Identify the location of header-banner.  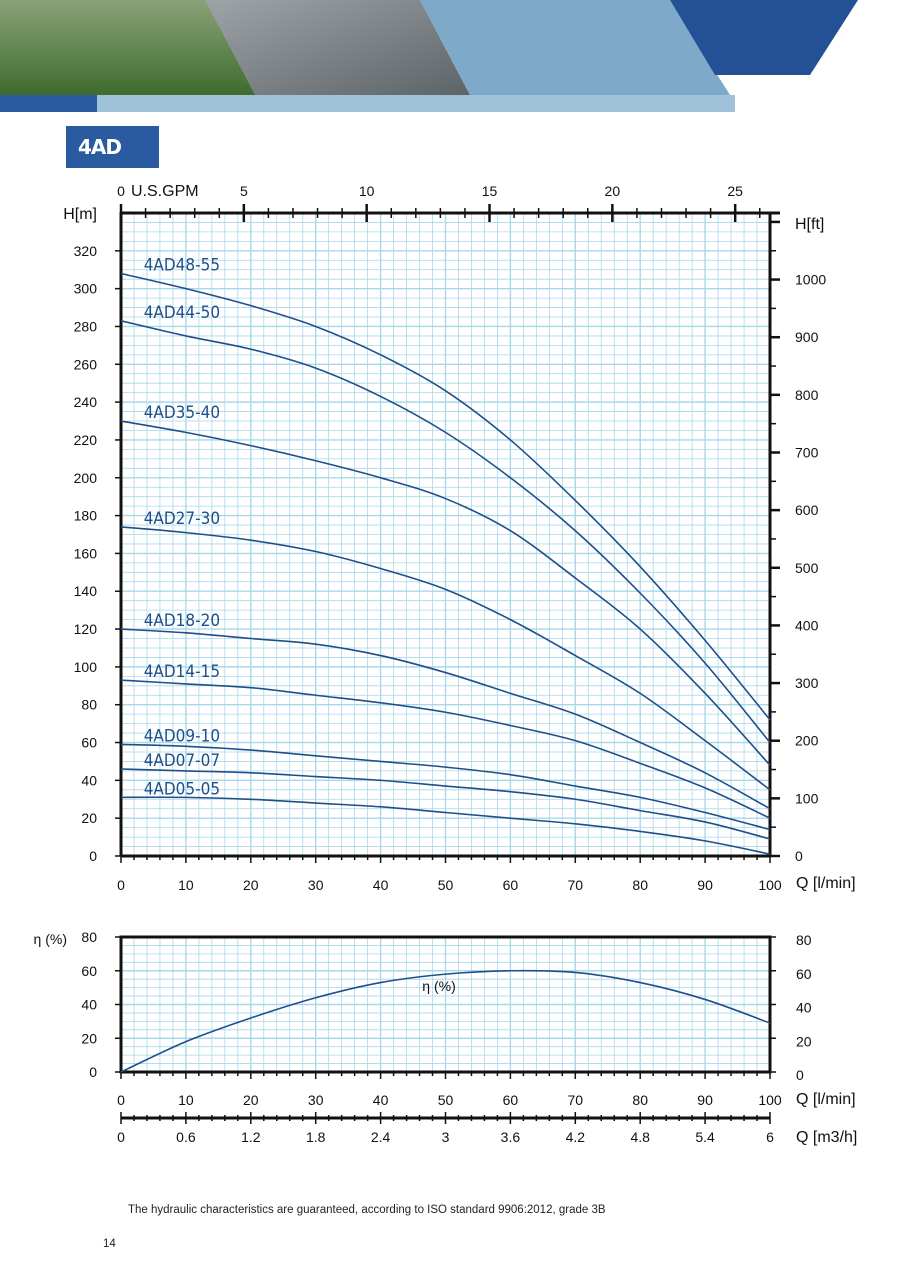
(429, 56).